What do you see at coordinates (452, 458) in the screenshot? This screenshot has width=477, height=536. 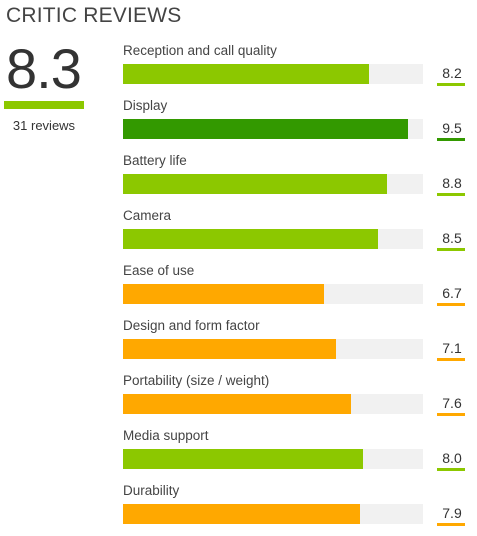 I see `criterion-score: 8.0` at bounding box center [452, 458].